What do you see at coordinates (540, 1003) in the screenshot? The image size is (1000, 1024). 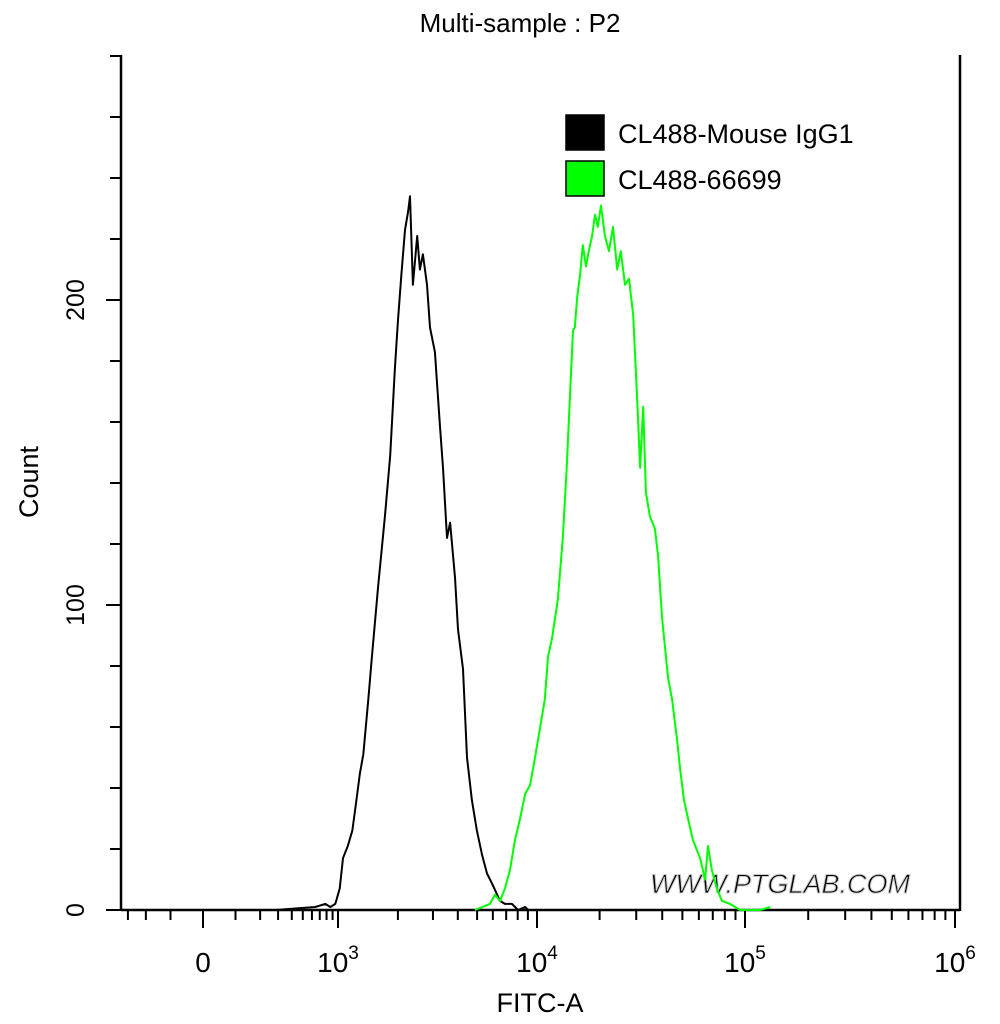 I see `x-axis-label: FITC-A` at bounding box center [540, 1003].